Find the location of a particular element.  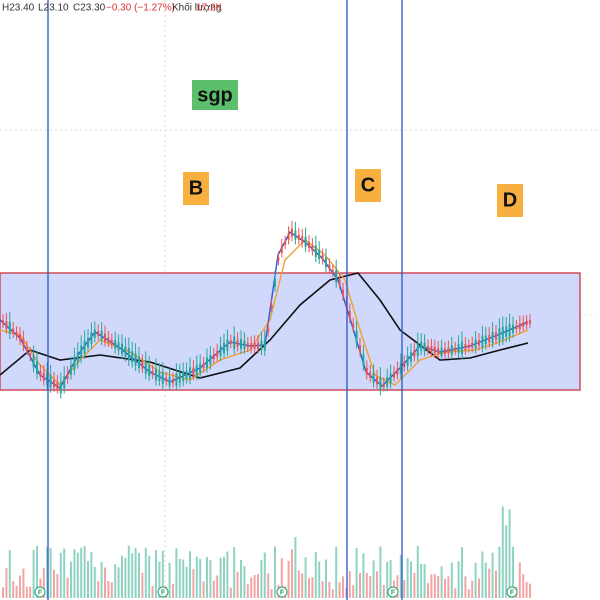

header-high: H23.40 is located at coordinates (18, 8).